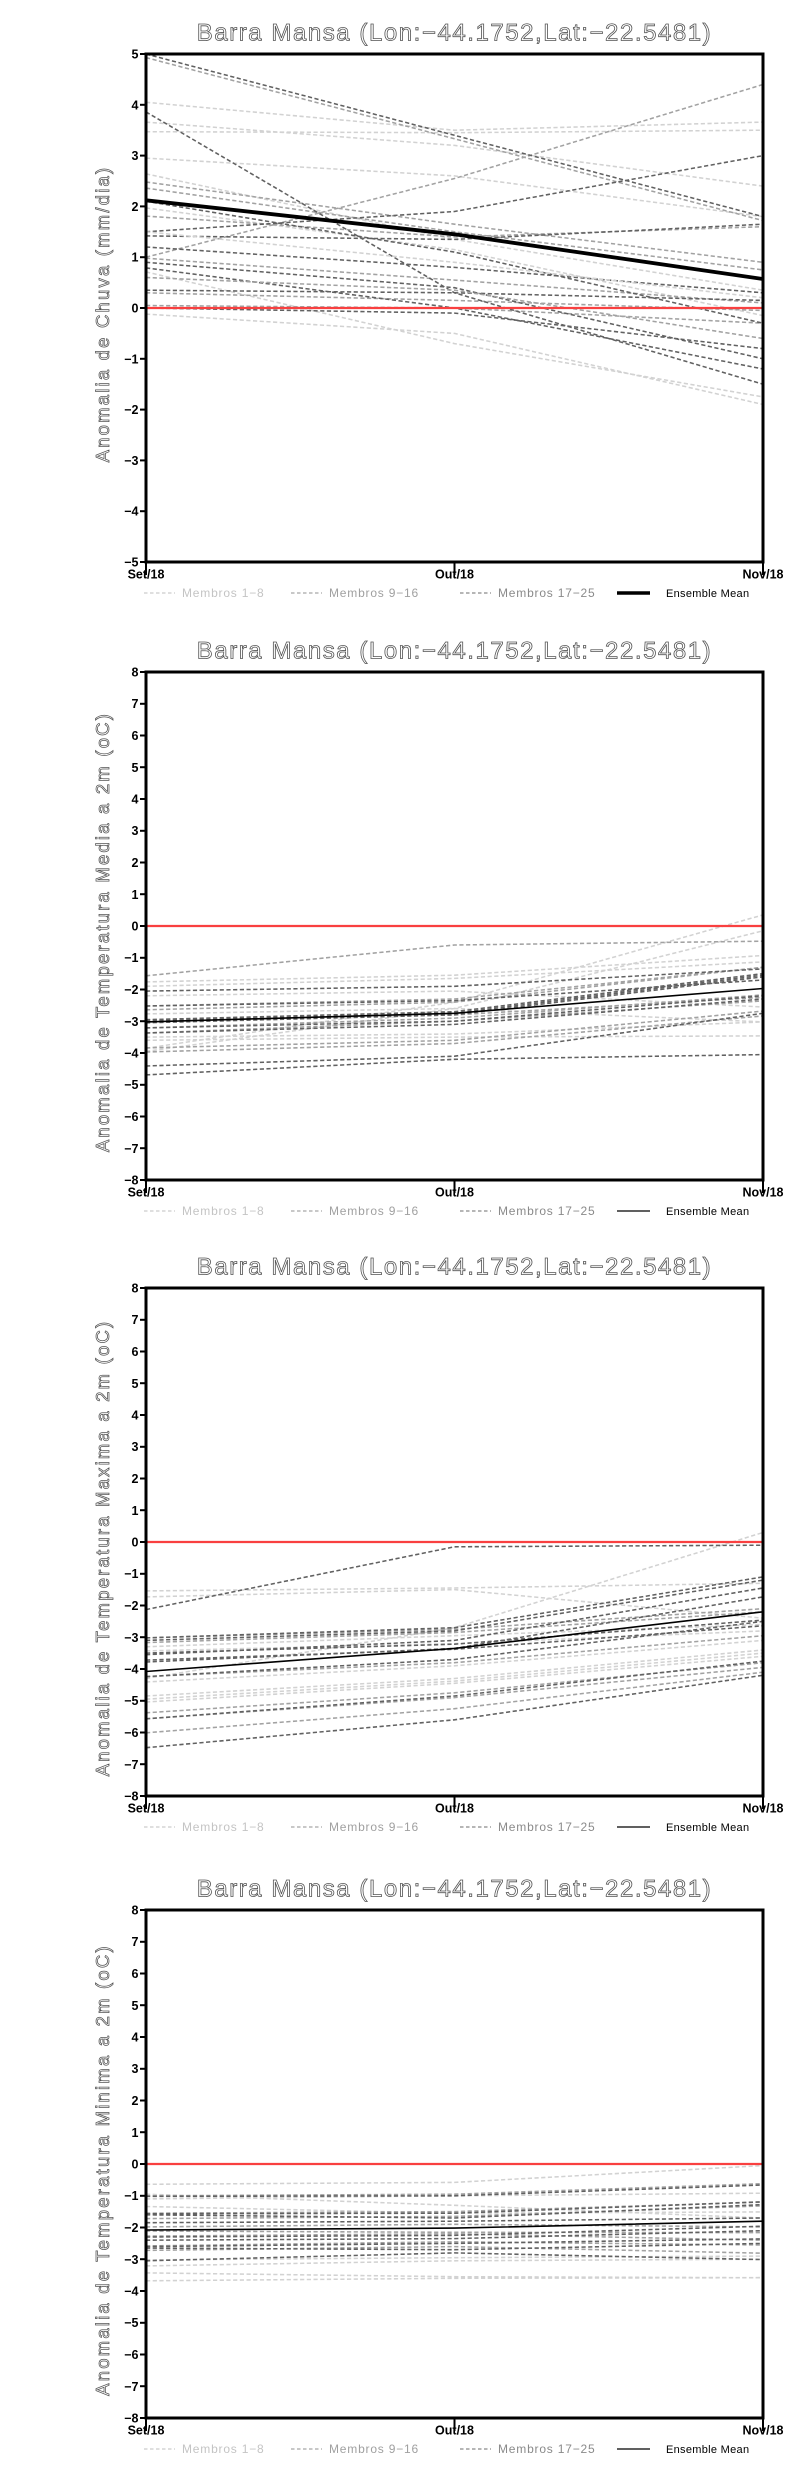  What do you see at coordinates (102, 932) in the screenshot?
I see `svg-text:Anomalia de Temperatura Media: Anomalia de Temperatura Media a 2m (oC)` at bounding box center [102, 932].